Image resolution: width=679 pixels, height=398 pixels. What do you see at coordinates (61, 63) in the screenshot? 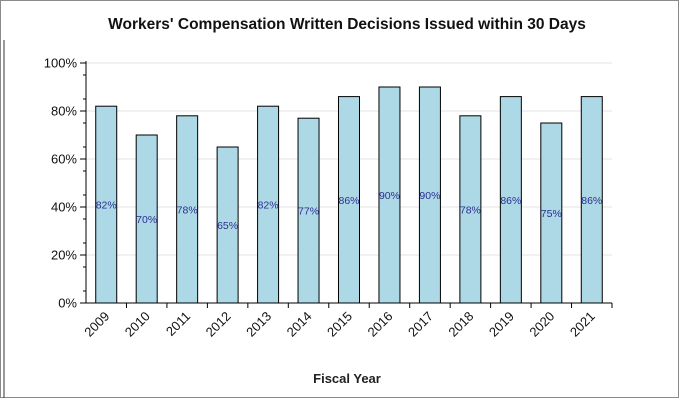
I see `y-tick-label: 100%` at bounding box center [61, 63].